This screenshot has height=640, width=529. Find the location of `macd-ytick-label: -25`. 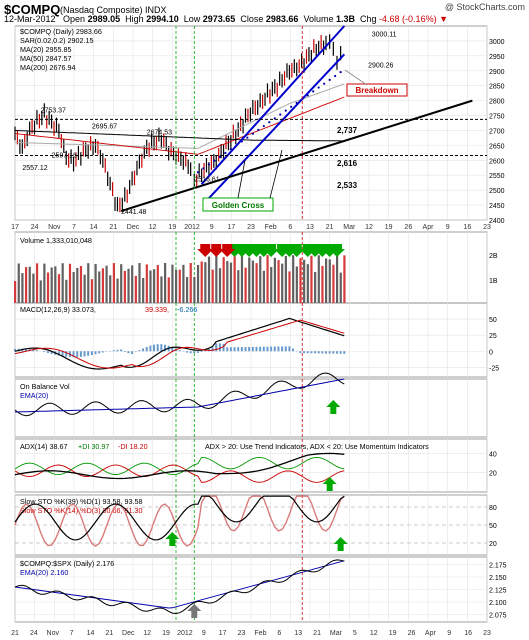

macd-ytick-label: -25 is located at coordinates (494, 368).